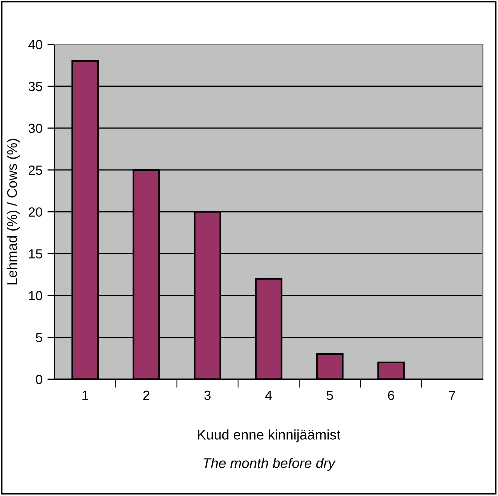  Describe the element at coordinates (35, 45) in the screenshot. I see `y-tick-label: 40` at that location.